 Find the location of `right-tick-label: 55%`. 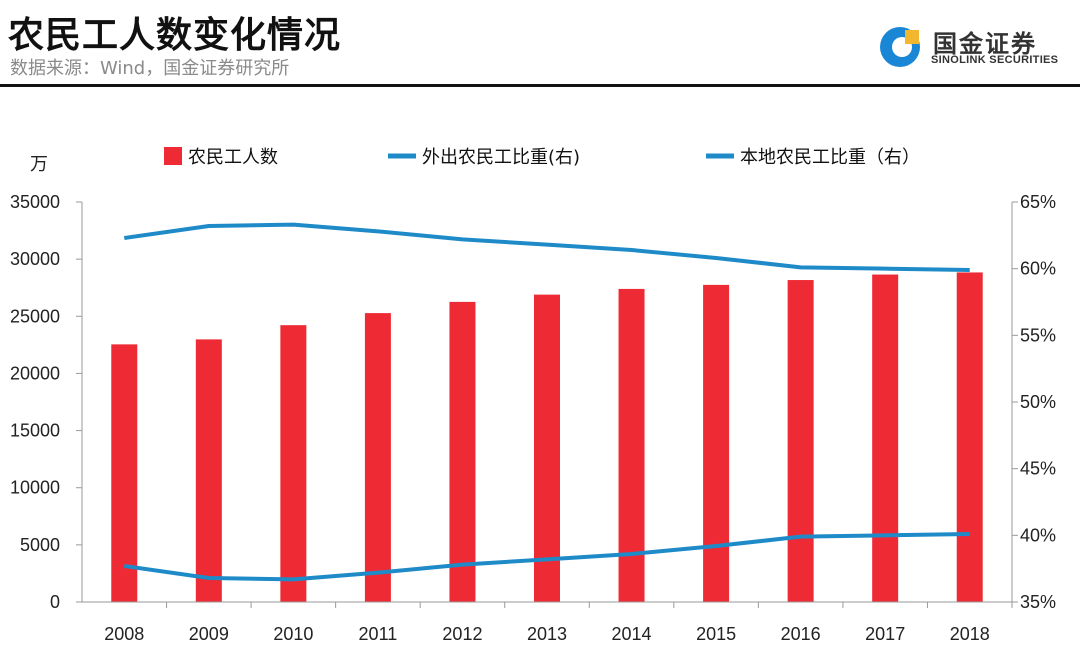

right-tick-label: 55% is located at coordinates (1038, 335).